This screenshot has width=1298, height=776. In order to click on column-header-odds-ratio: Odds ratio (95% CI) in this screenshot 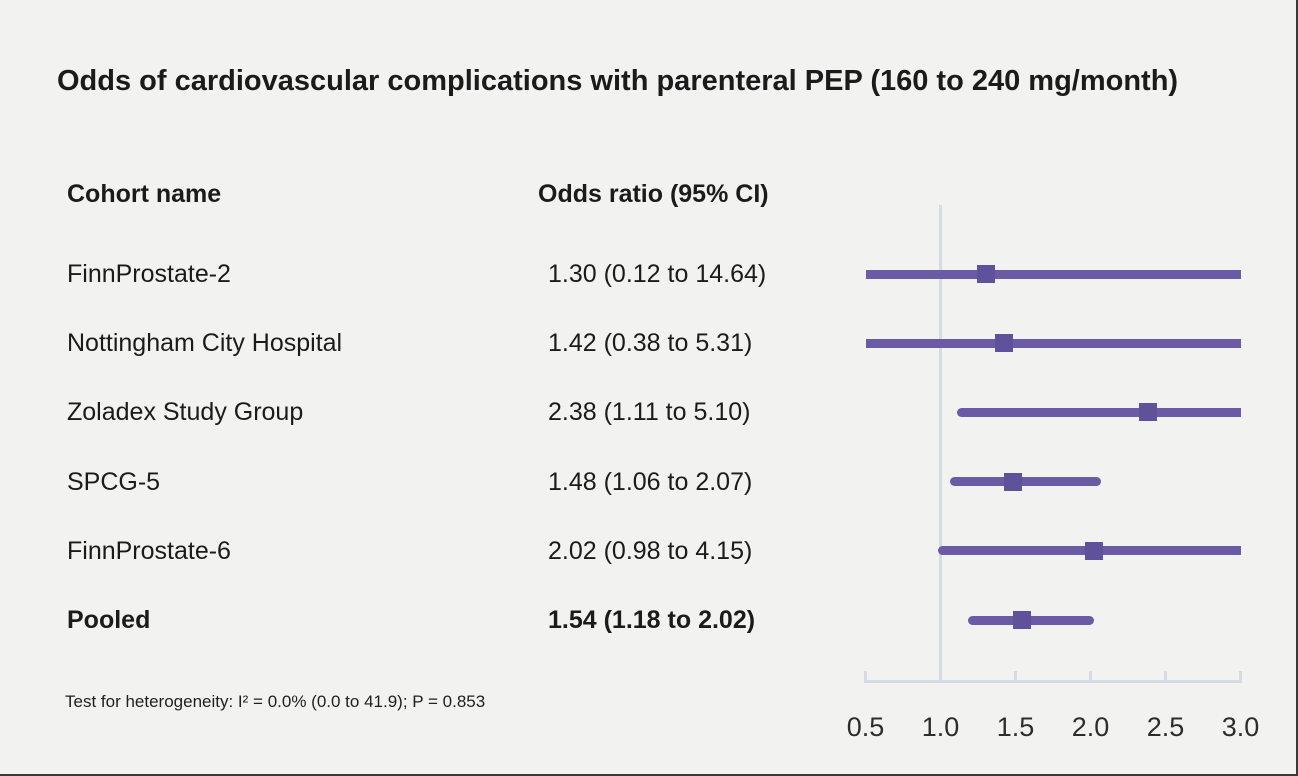, I will do `click(653, 194)`.